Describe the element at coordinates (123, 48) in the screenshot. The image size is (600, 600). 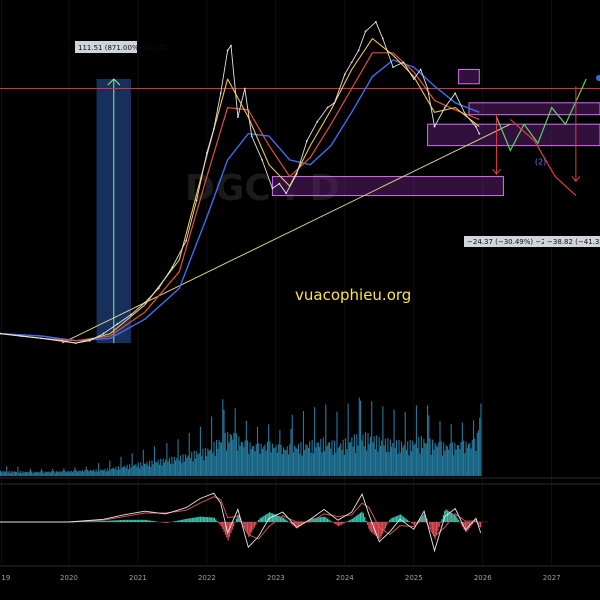
I see `measure-label-text: 111.51 (871.00%) 11,151` at that location.